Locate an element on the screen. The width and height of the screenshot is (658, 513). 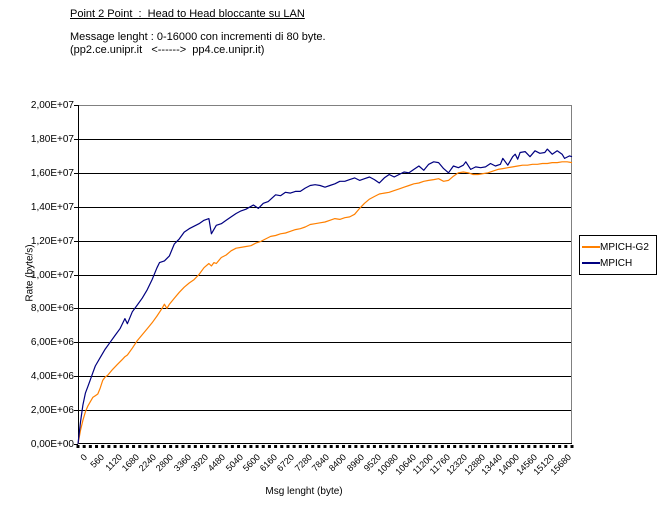
y-axis-tick-label: 2,00E+06 is located at coordinates (52, 411).